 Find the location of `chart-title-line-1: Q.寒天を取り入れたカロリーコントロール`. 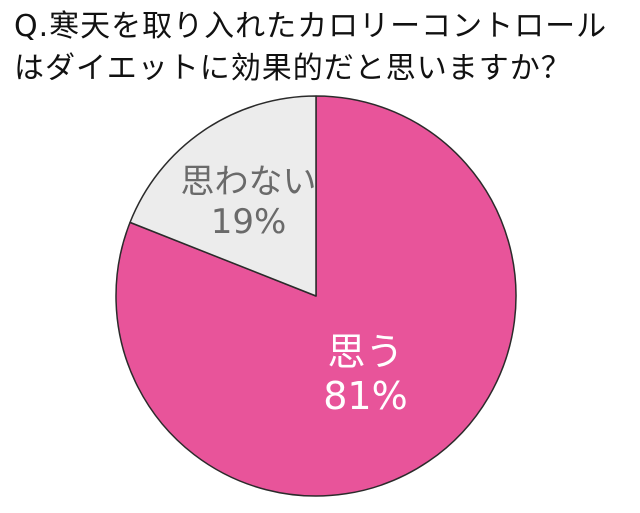

chart-title-line-1: Q.寒天を取り入れたカロリーコントロール is located at coordinates (311, 26).